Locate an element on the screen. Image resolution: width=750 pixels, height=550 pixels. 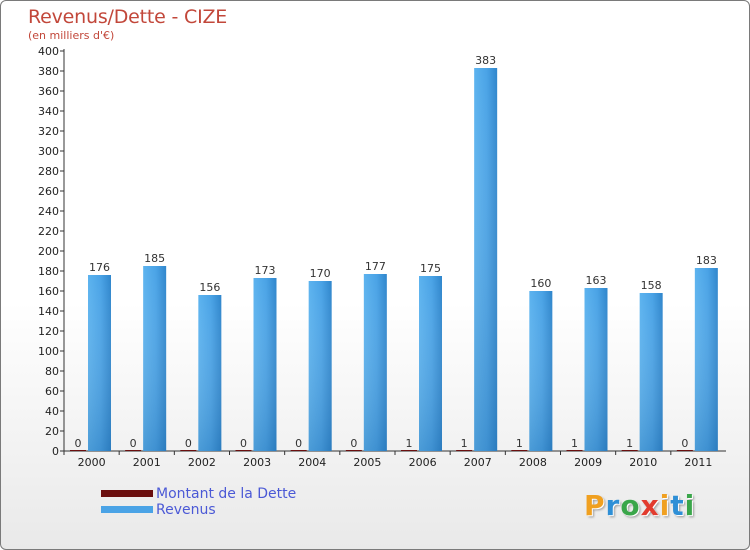
x-tick-label: 2004 is located at coordinates (312, 462).